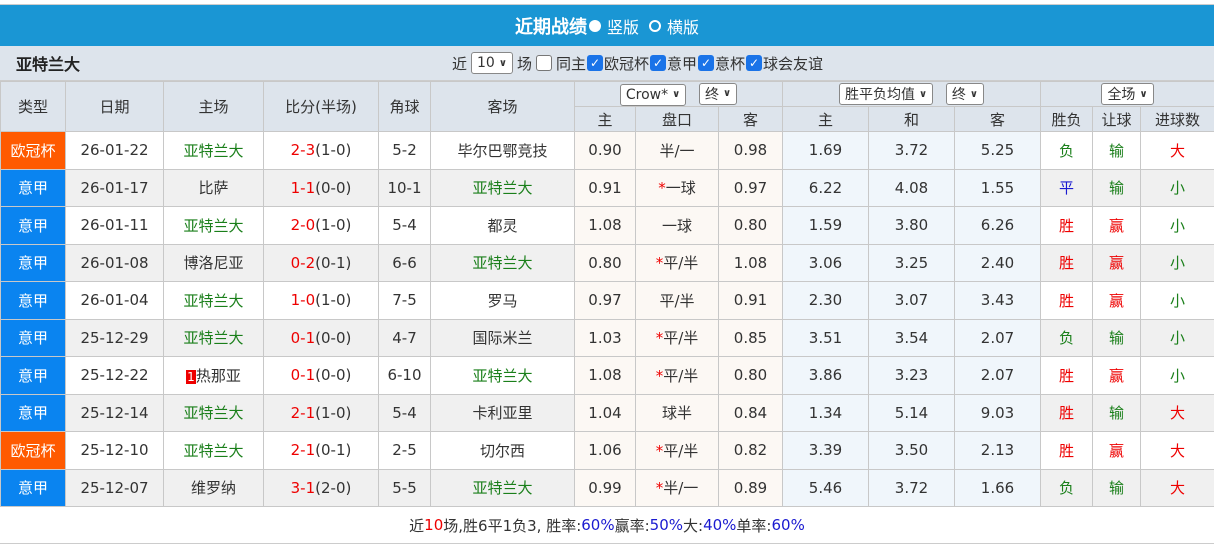  What do you see at coordinates (886, 94) in the screenshot?
I see `odds-type-select: 胜平负均值 ∨` at bounding box center [886, 94].